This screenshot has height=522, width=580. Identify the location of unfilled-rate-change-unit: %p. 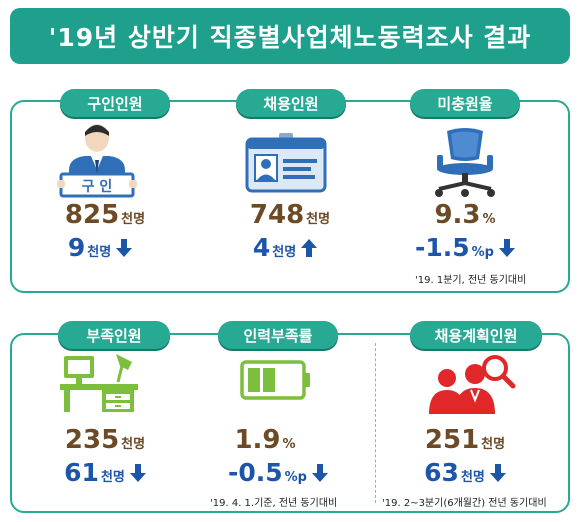
(482, 252).